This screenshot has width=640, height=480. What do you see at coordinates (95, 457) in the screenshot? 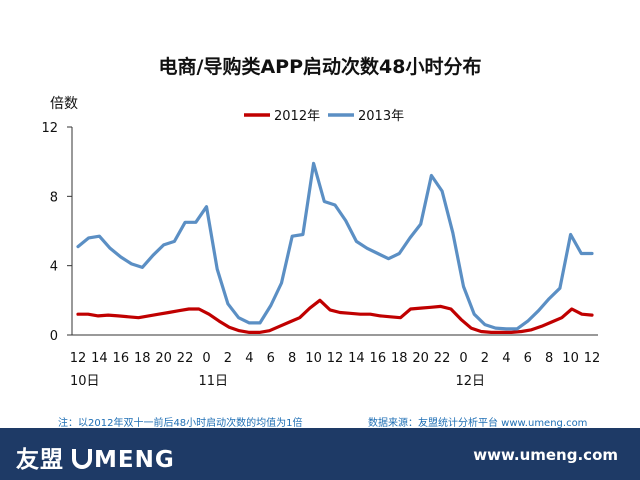
I see `umeng-logo: 友盟 MENG` at bounding box center [95, 457].